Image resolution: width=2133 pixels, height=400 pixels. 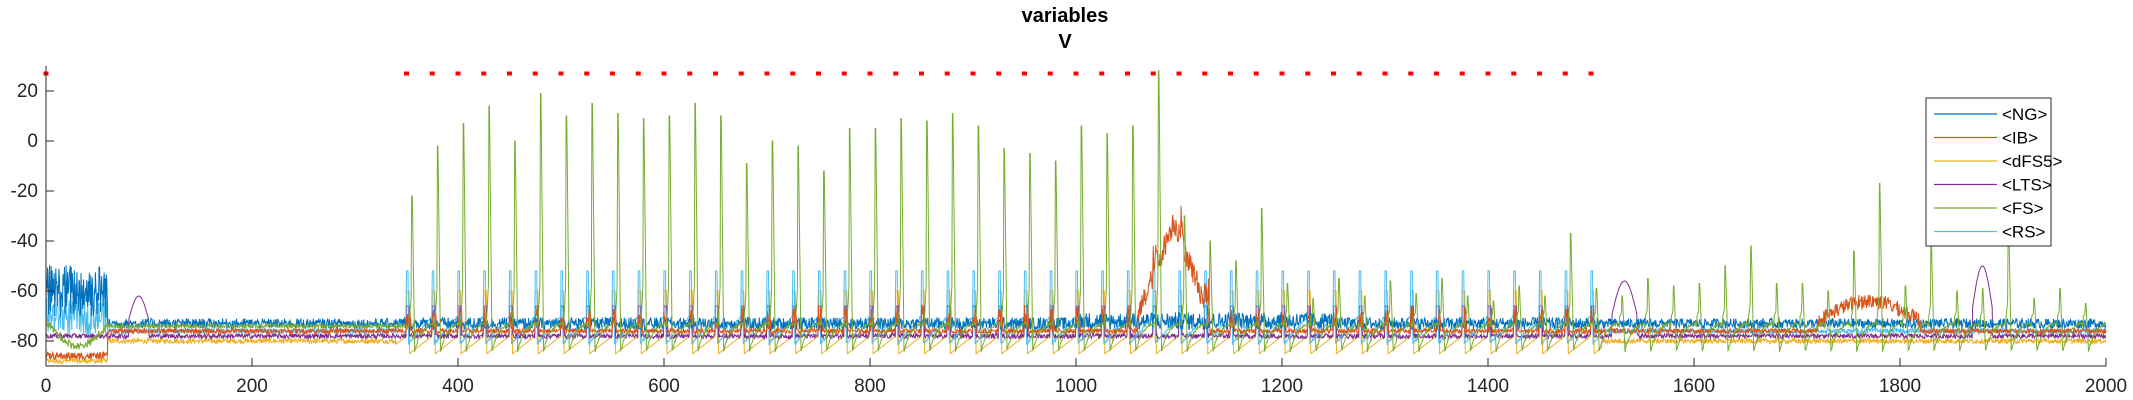 What do you see at coordinates (1282, 386) in the screenshot?
I see `x-tick-label: 1200` at bounding box center [1282, 386].